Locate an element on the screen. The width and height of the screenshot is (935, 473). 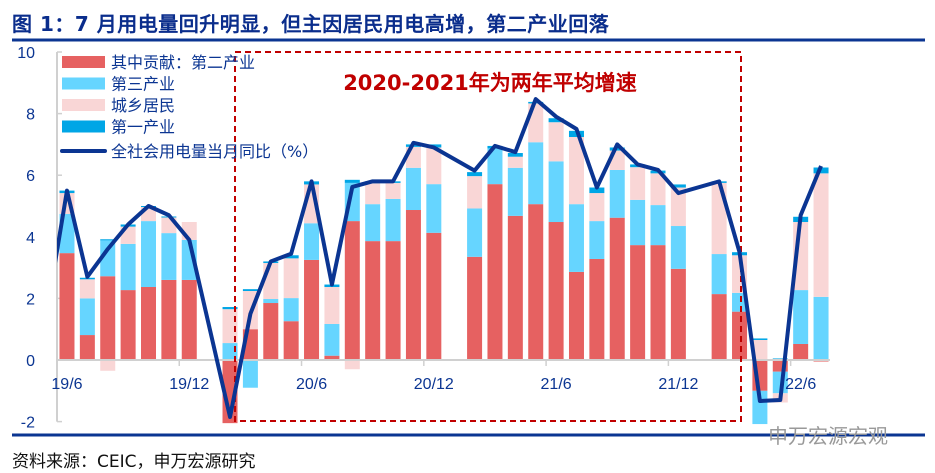
x-tick-label: 21/12 is located at coordinates (678, 384).